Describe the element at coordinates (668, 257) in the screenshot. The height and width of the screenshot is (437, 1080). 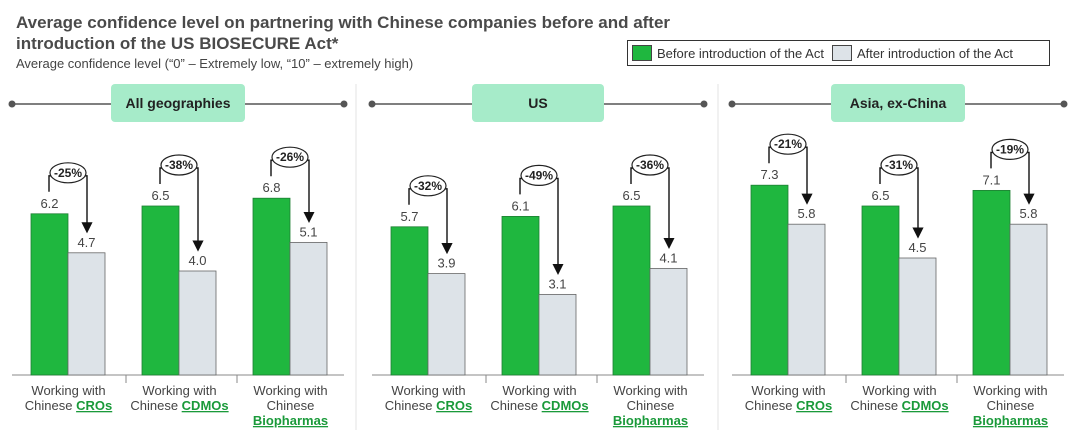
I see `data-label-after: 4.1` at that location.